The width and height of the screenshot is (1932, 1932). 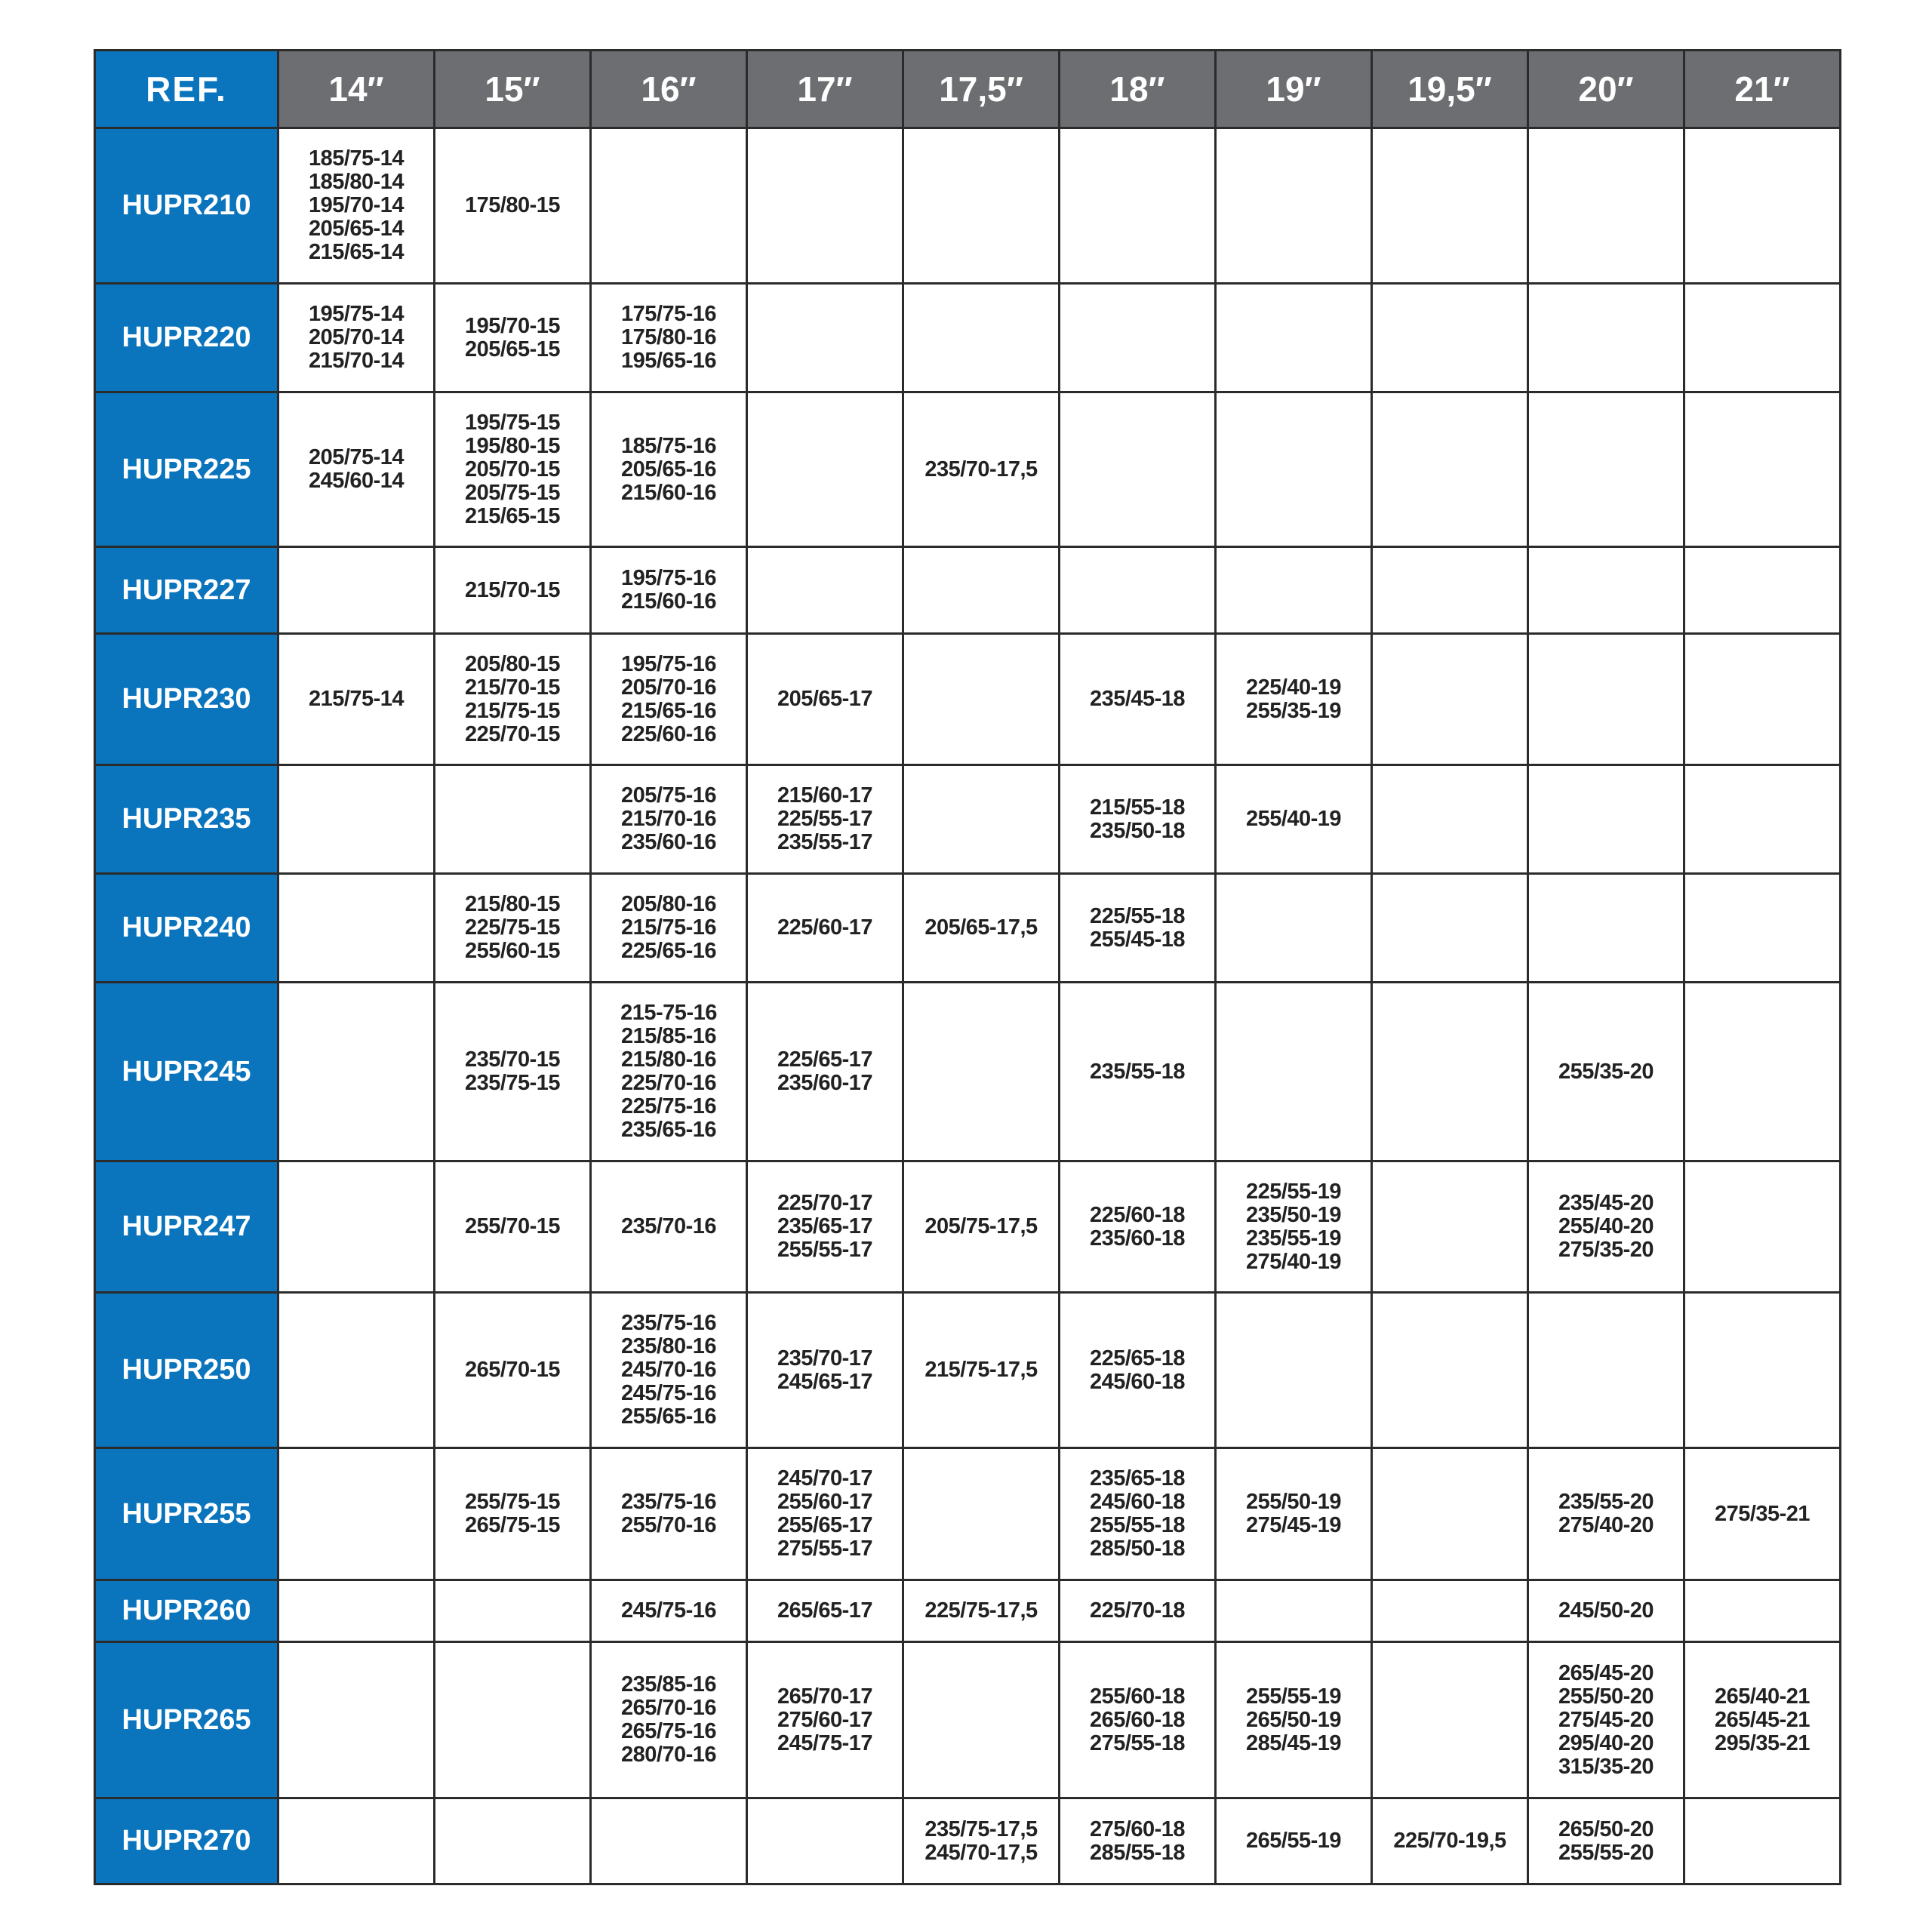 What do you see at coordinates (1762, 1742) in the screenshot?
I see `tire-size: 295/35-21` at bounding box center [1762, 1742].